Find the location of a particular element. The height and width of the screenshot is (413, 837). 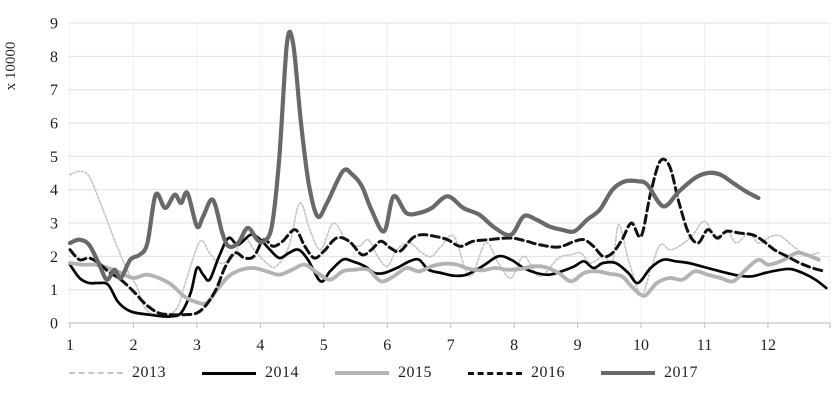

y-axis-tick-label: 5 is located at coordinates (54, 157).